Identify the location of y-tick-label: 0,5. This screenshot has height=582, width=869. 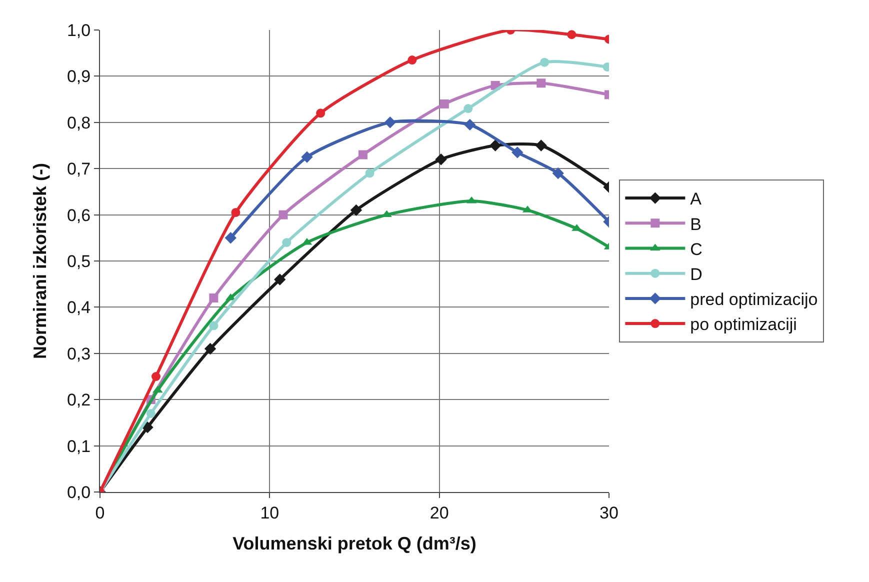
(78, 261).